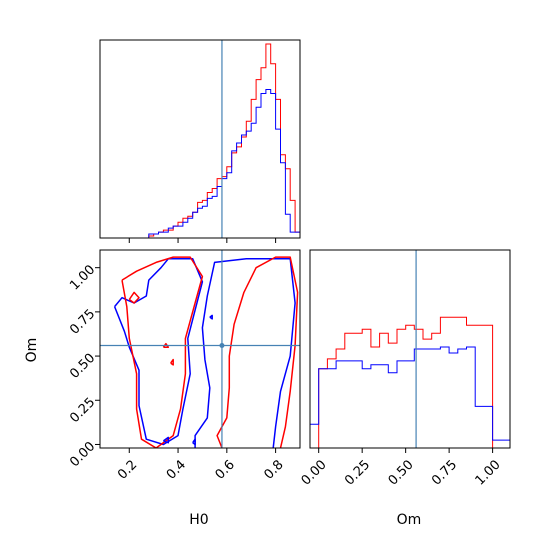  I want to click on ylabel-om: Om, so click(32, 350).